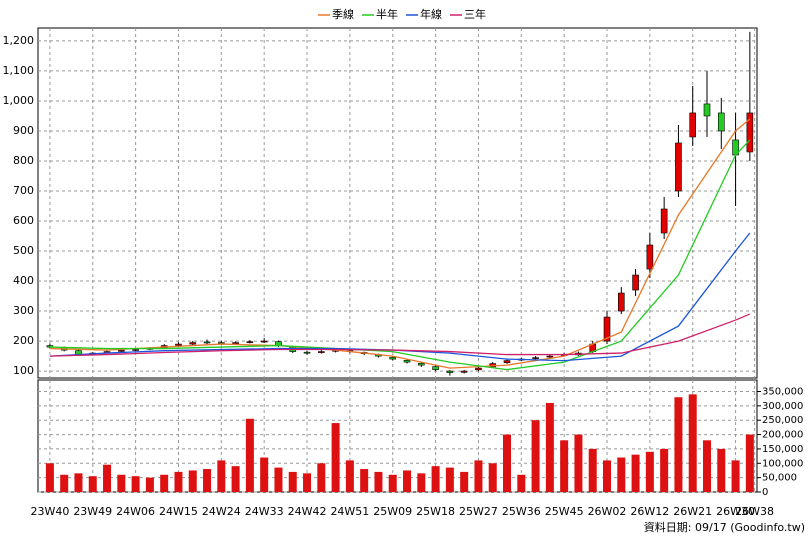  I want to click on x-tick-label: 26W02, so click(607, 511).